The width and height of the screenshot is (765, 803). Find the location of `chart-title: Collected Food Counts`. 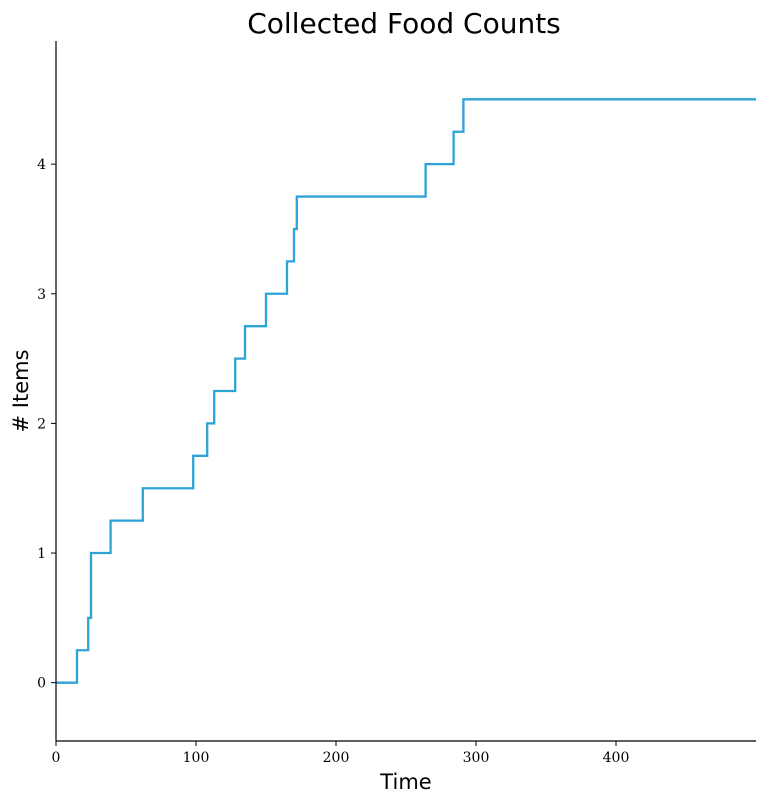

chart-title: Collected Food Counts is located at coordinates (404, 23).